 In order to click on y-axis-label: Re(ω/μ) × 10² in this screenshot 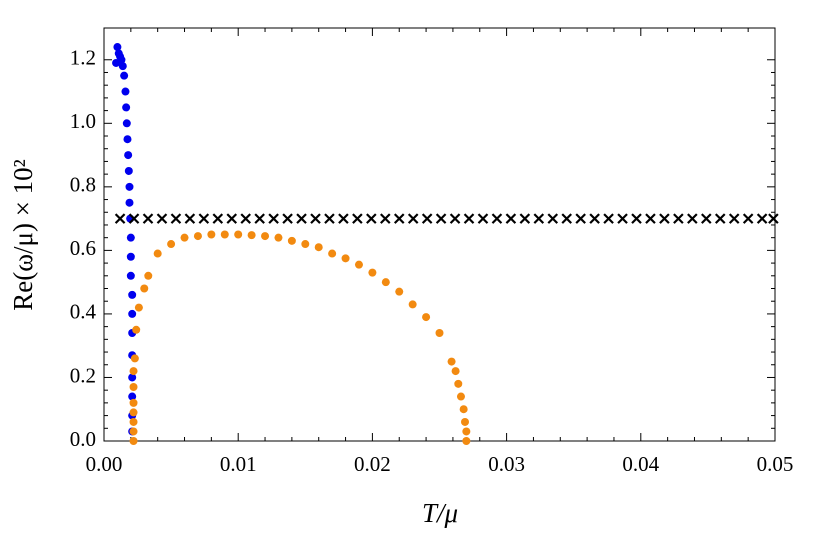, I will do `click(23, 235)`.